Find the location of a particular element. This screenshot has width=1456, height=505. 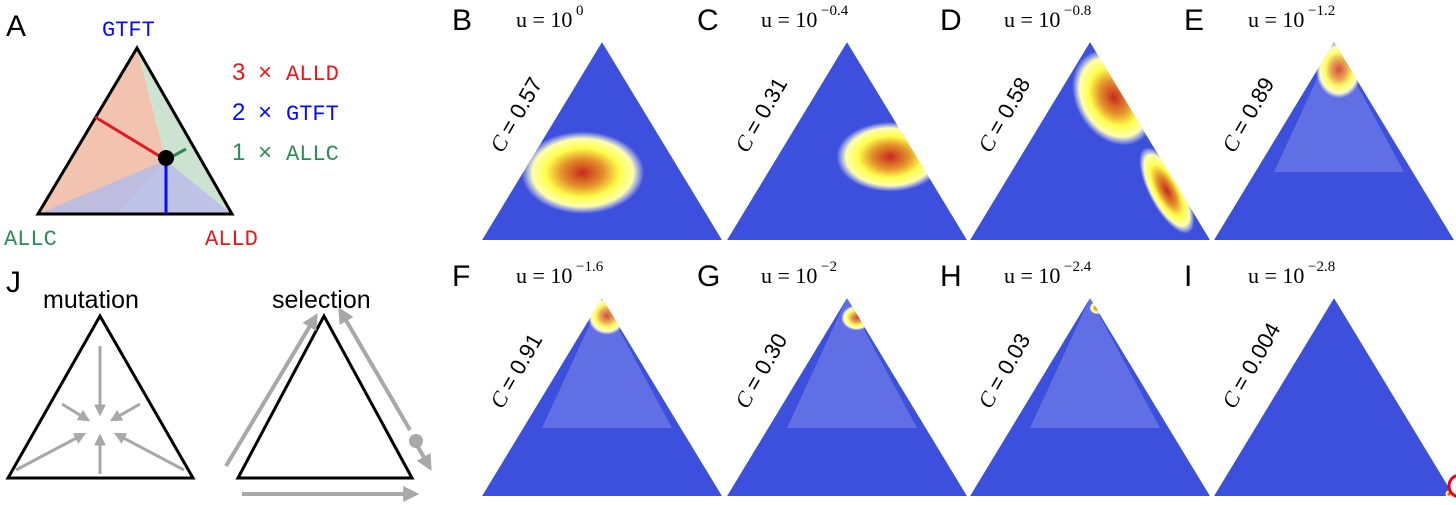

corner-label-alld: ALLD is located at coordinates (231, 239).